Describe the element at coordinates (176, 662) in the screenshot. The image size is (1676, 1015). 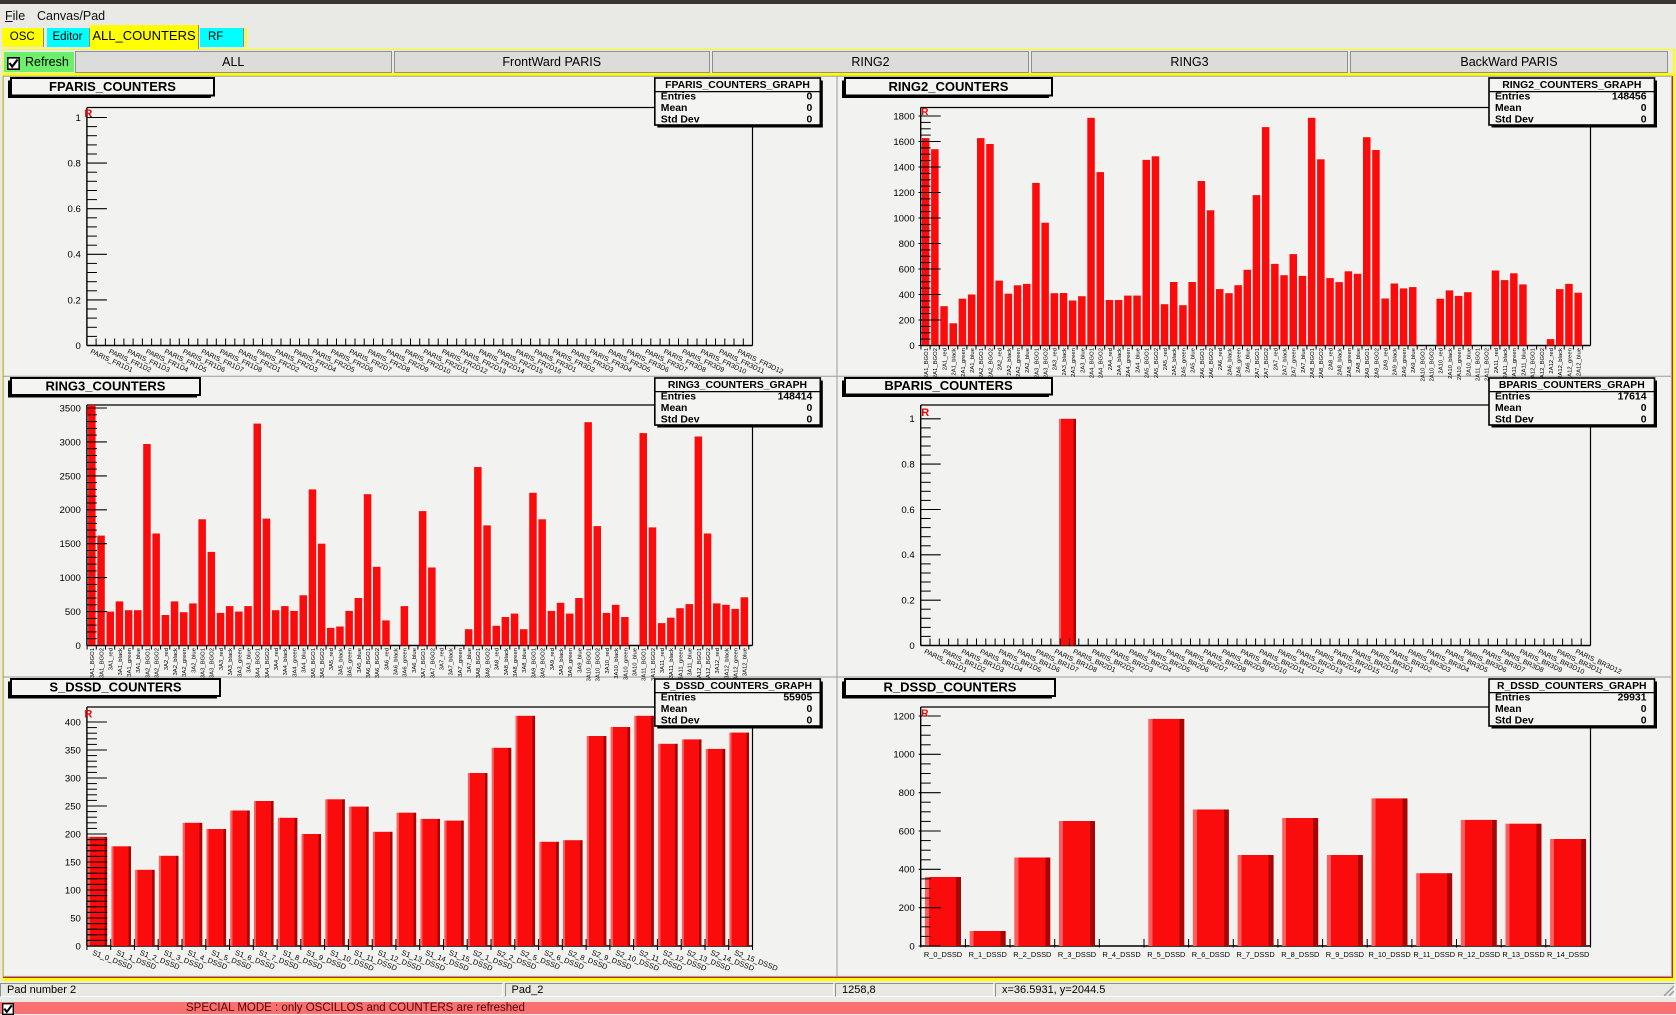
I see `svg-text: 3A2_black` at that location.